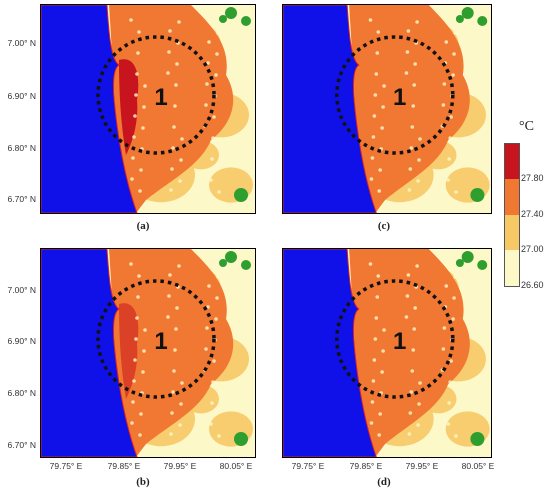 This screenshot has width=550, height=497. Describe the element at coordinates (526, 126) in the screenshot. I see `colorbar-unit: °C` at that location.